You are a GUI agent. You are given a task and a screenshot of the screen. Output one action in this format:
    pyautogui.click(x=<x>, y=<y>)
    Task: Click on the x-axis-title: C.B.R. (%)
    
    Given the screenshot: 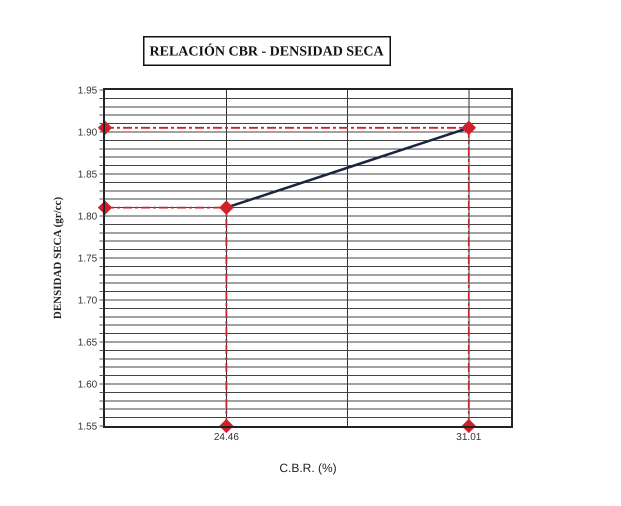 What is the action you would take?
    pyautogui.click(x=308, y=468)
    